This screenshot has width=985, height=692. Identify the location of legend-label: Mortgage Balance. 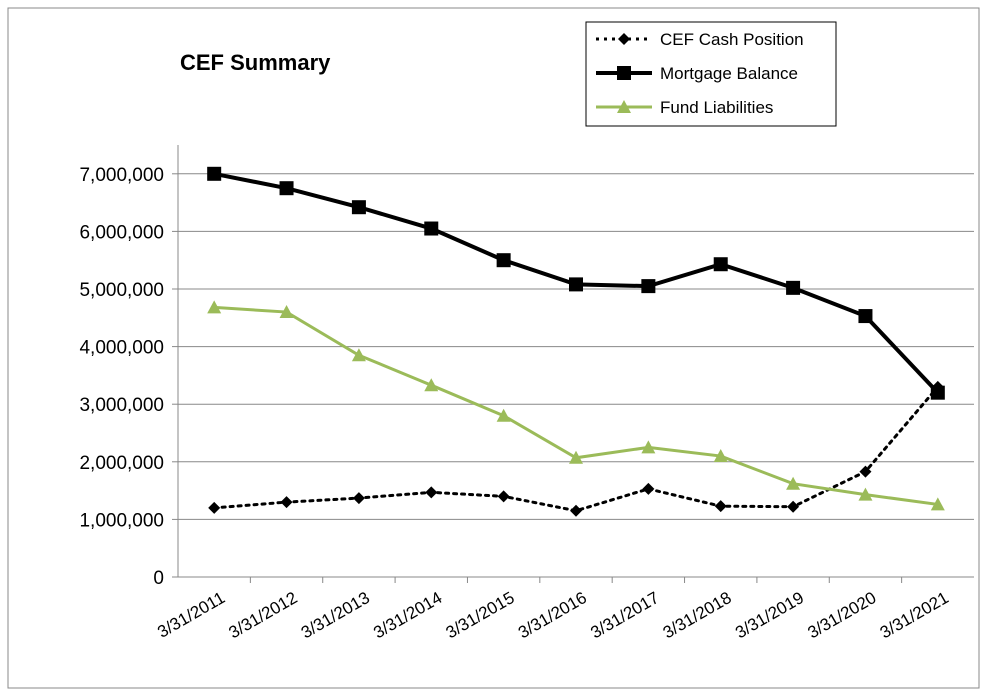
(729, 73).